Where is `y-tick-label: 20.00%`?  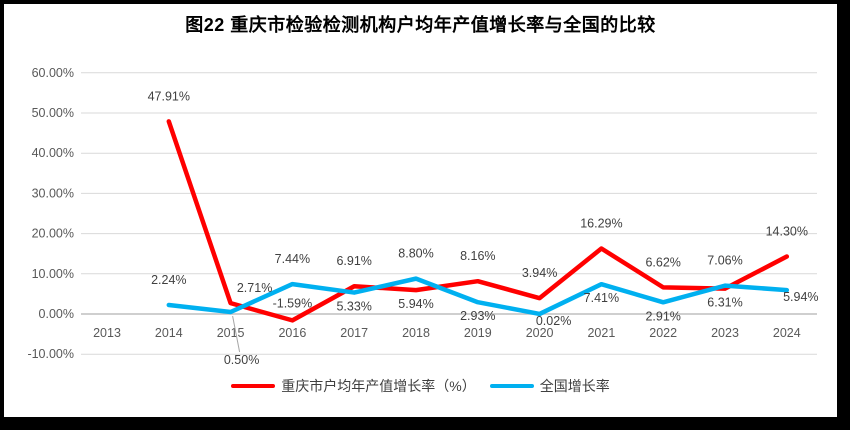 y-tick-label: 20.00% is located at coordinates (53, 234).